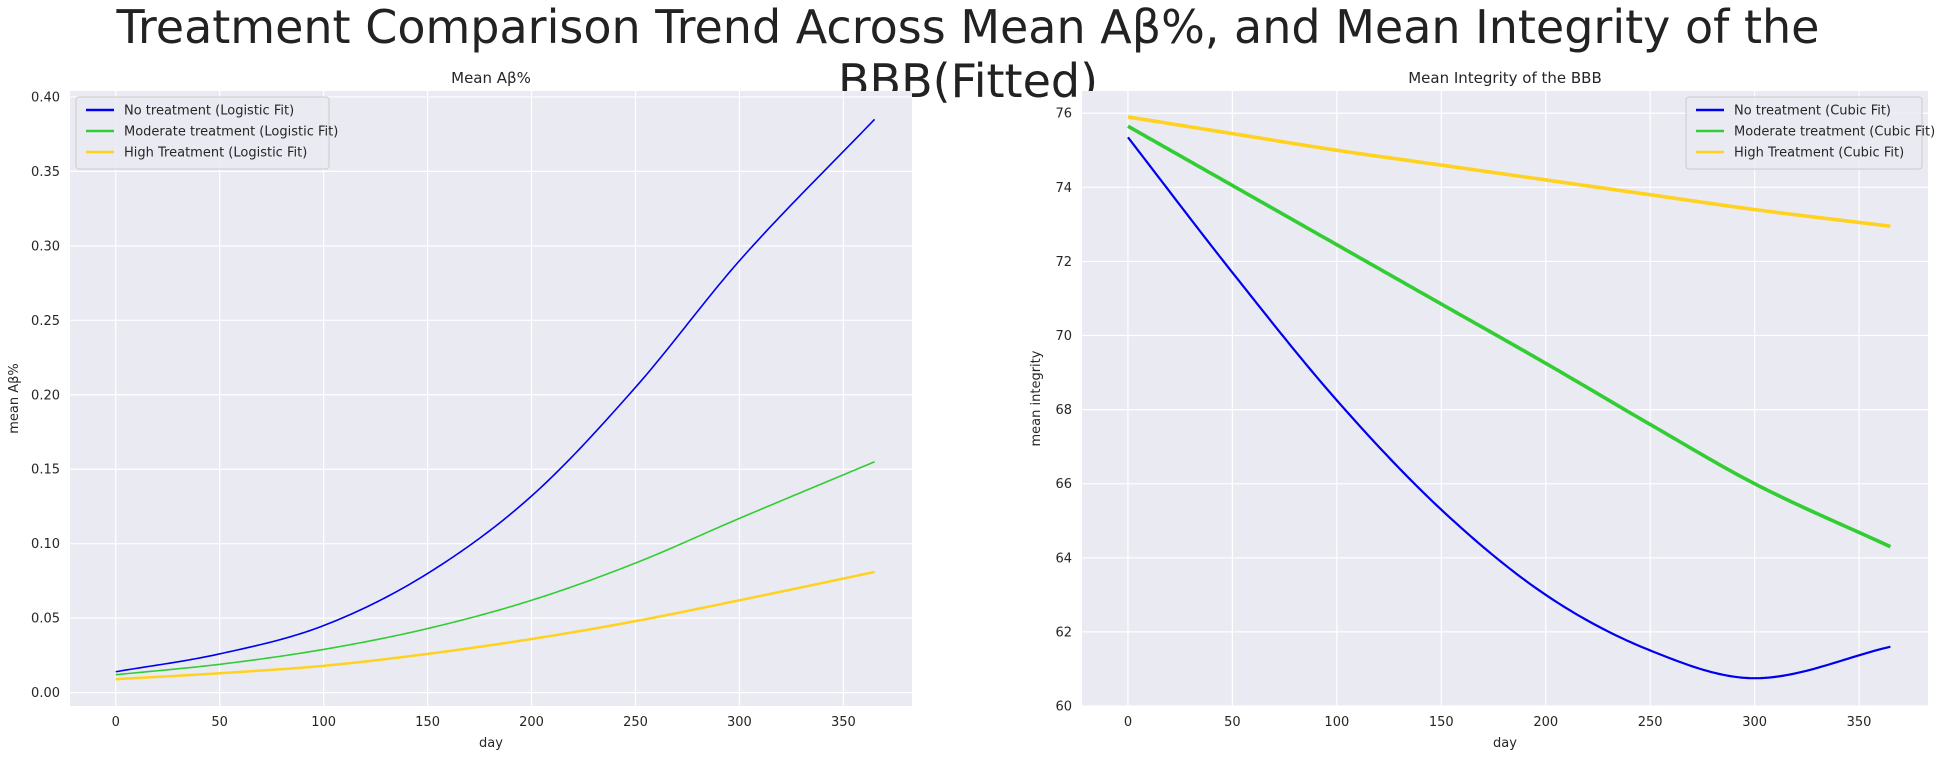  I want to click on legend-entry: No treatment (Logistic Fit), so click(209, 111).